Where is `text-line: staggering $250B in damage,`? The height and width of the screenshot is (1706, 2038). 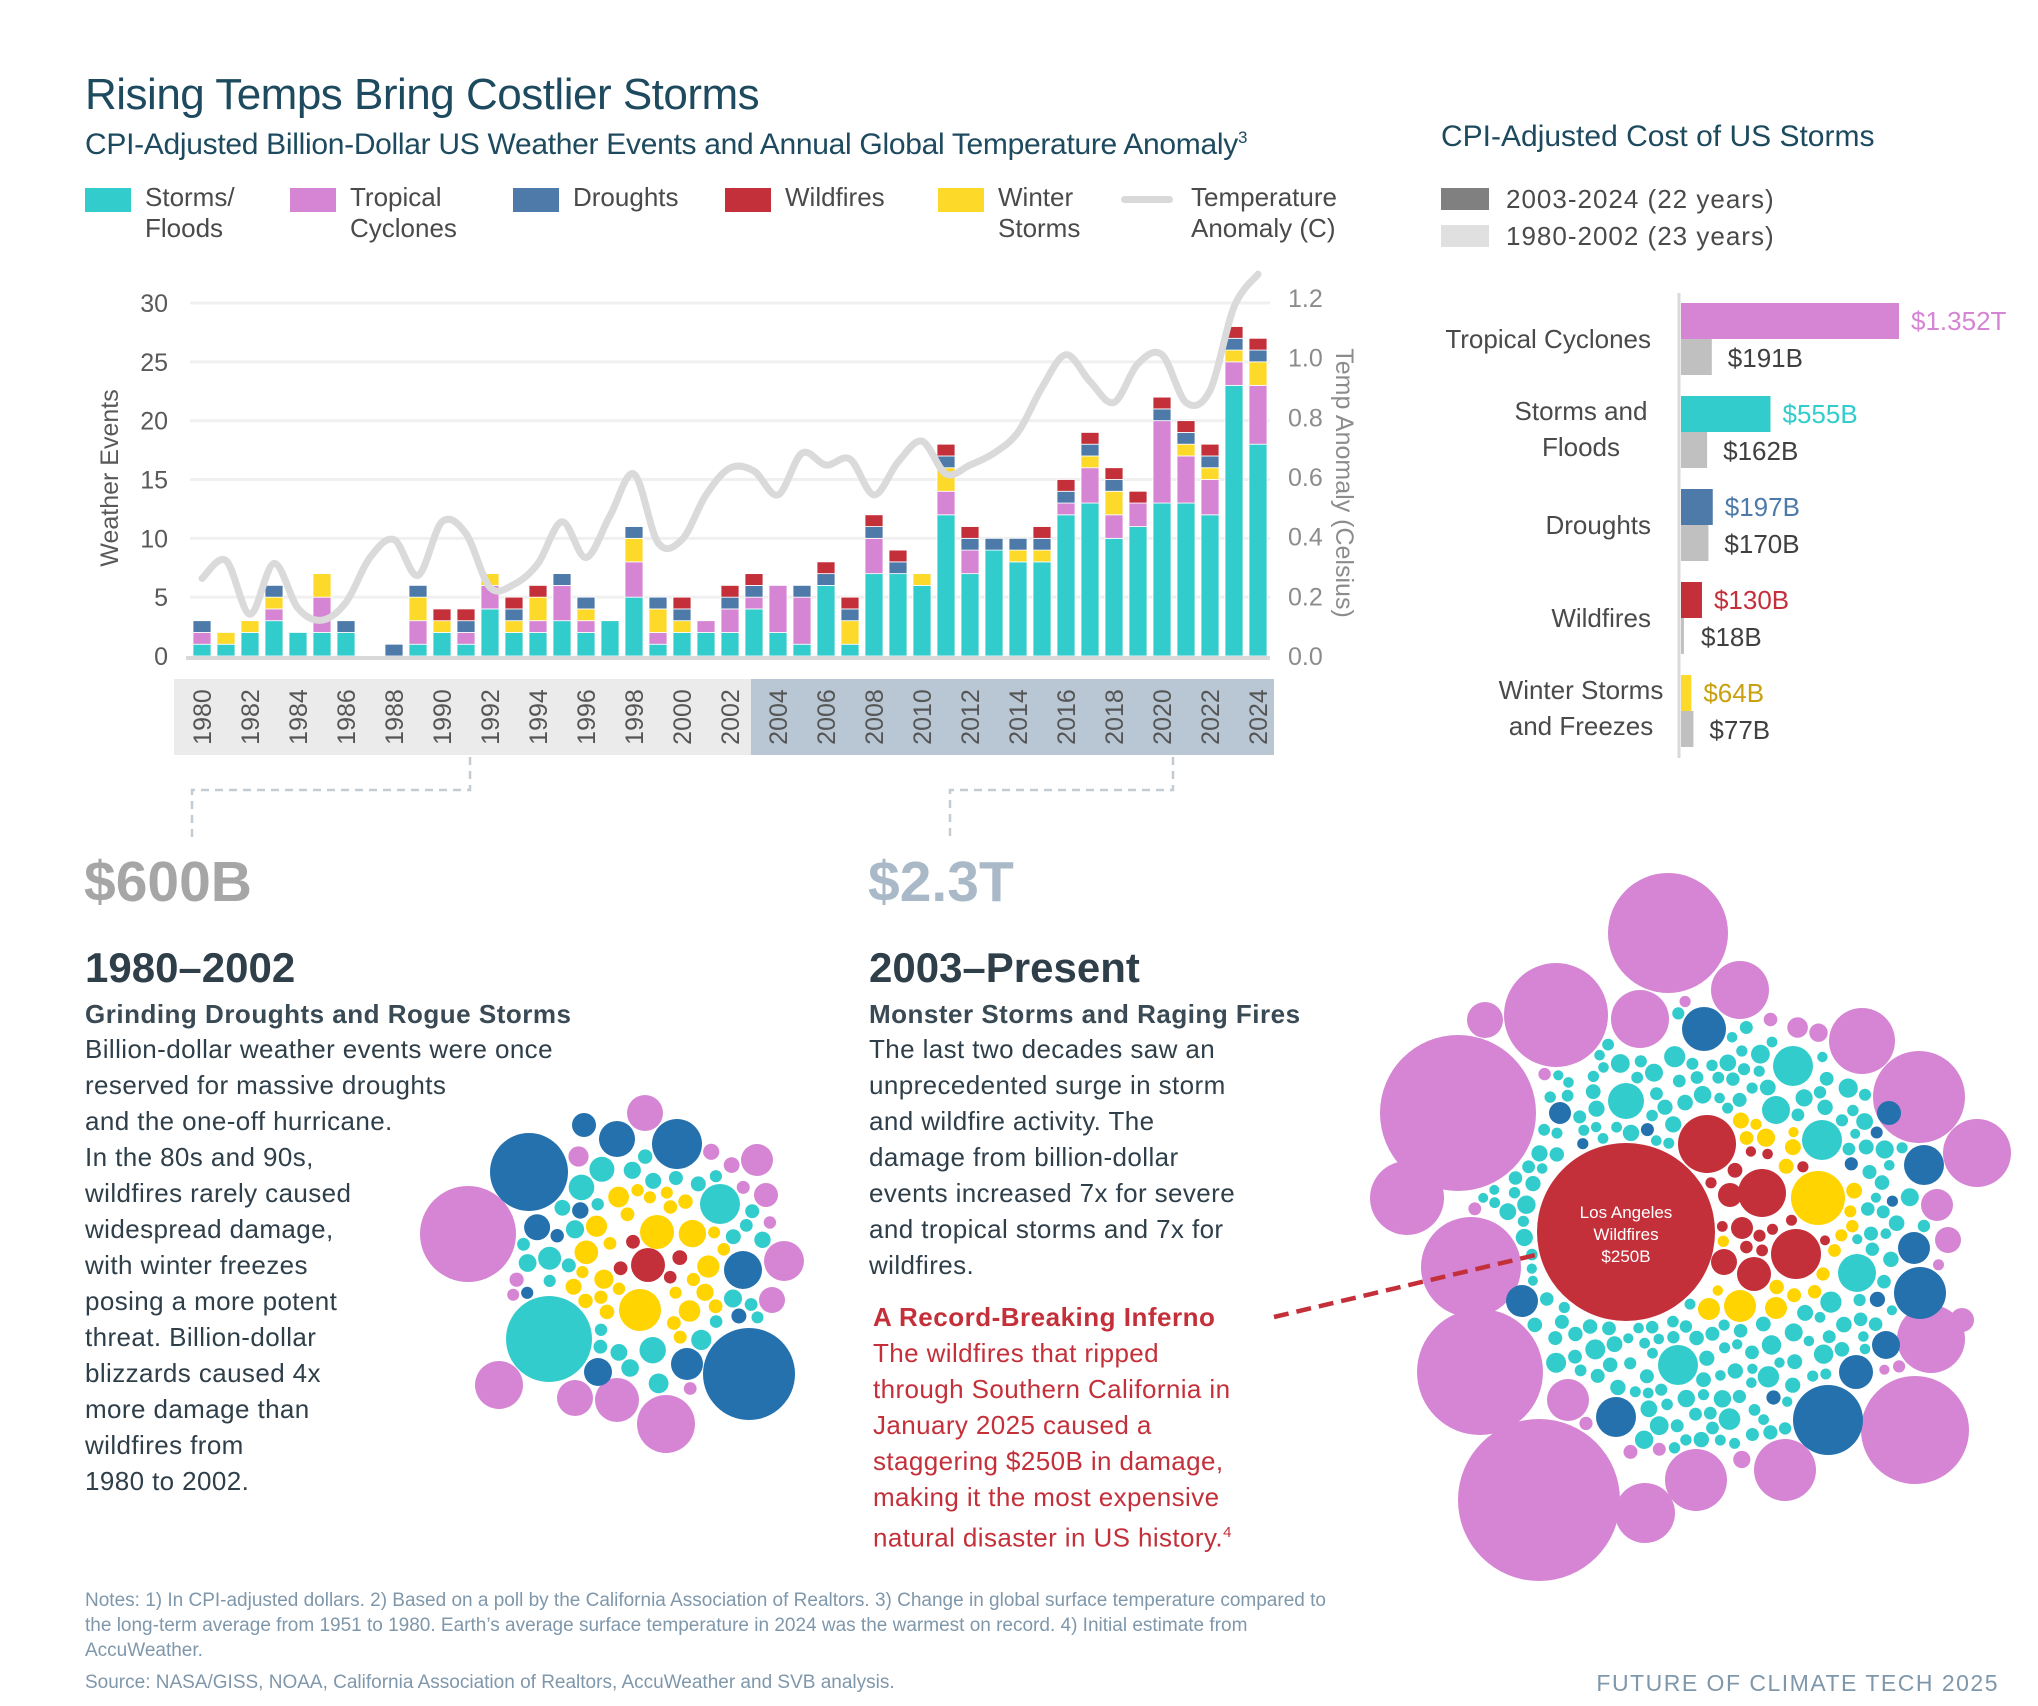
text-line: staggering $250B in damage, is located at coordinates (1048, 1461).